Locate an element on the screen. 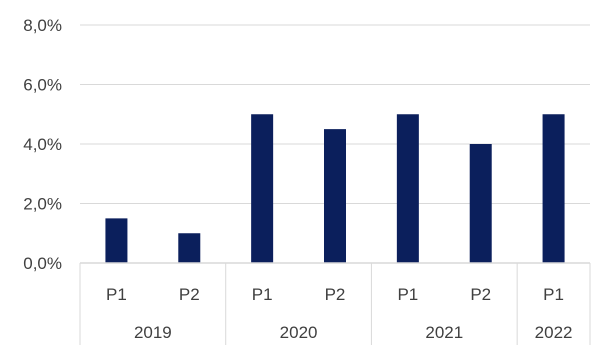 This screenshot has width=592, height=345. y-tick-label: 0,0% is located at coordinates (42, 263).